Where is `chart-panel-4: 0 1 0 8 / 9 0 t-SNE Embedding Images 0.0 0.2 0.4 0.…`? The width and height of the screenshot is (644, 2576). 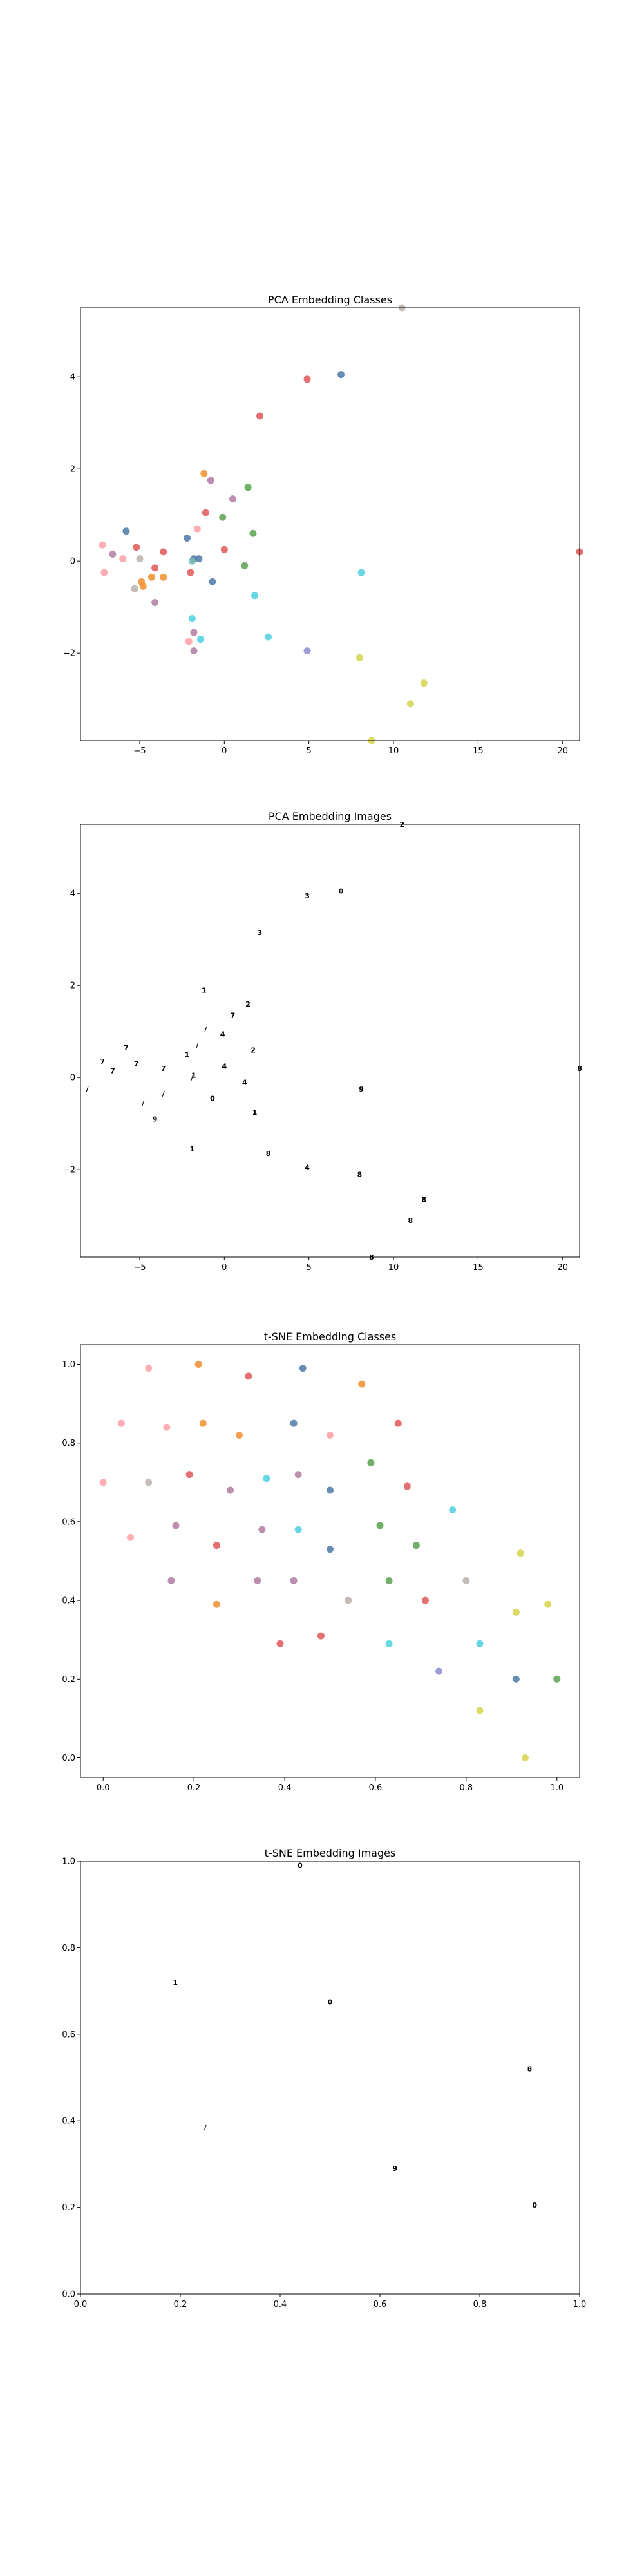
chart-panel-4: 0 1 0 8 / 9 0 t-SNE Embedding Images 0.0 0.2 0.4 0.… is located at coordinates (324, 2078).